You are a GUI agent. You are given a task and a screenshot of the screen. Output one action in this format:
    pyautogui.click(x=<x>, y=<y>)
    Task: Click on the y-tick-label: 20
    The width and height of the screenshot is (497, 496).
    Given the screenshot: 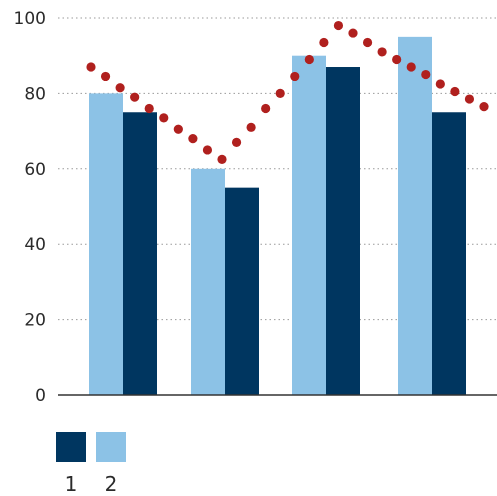 What is the action you would take?
    pyautogui.click(x=35, y=321)
    